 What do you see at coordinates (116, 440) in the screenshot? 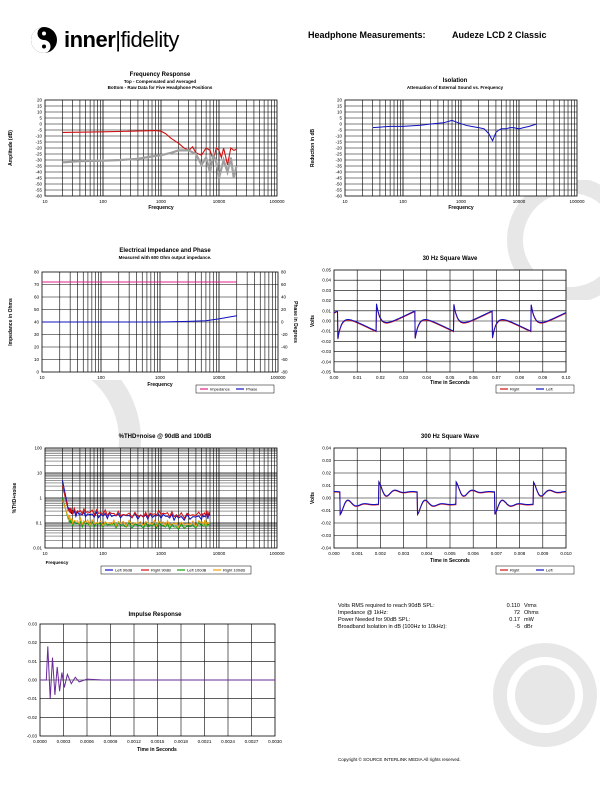
I see `watermark-left` at bounding box center [116, 440].